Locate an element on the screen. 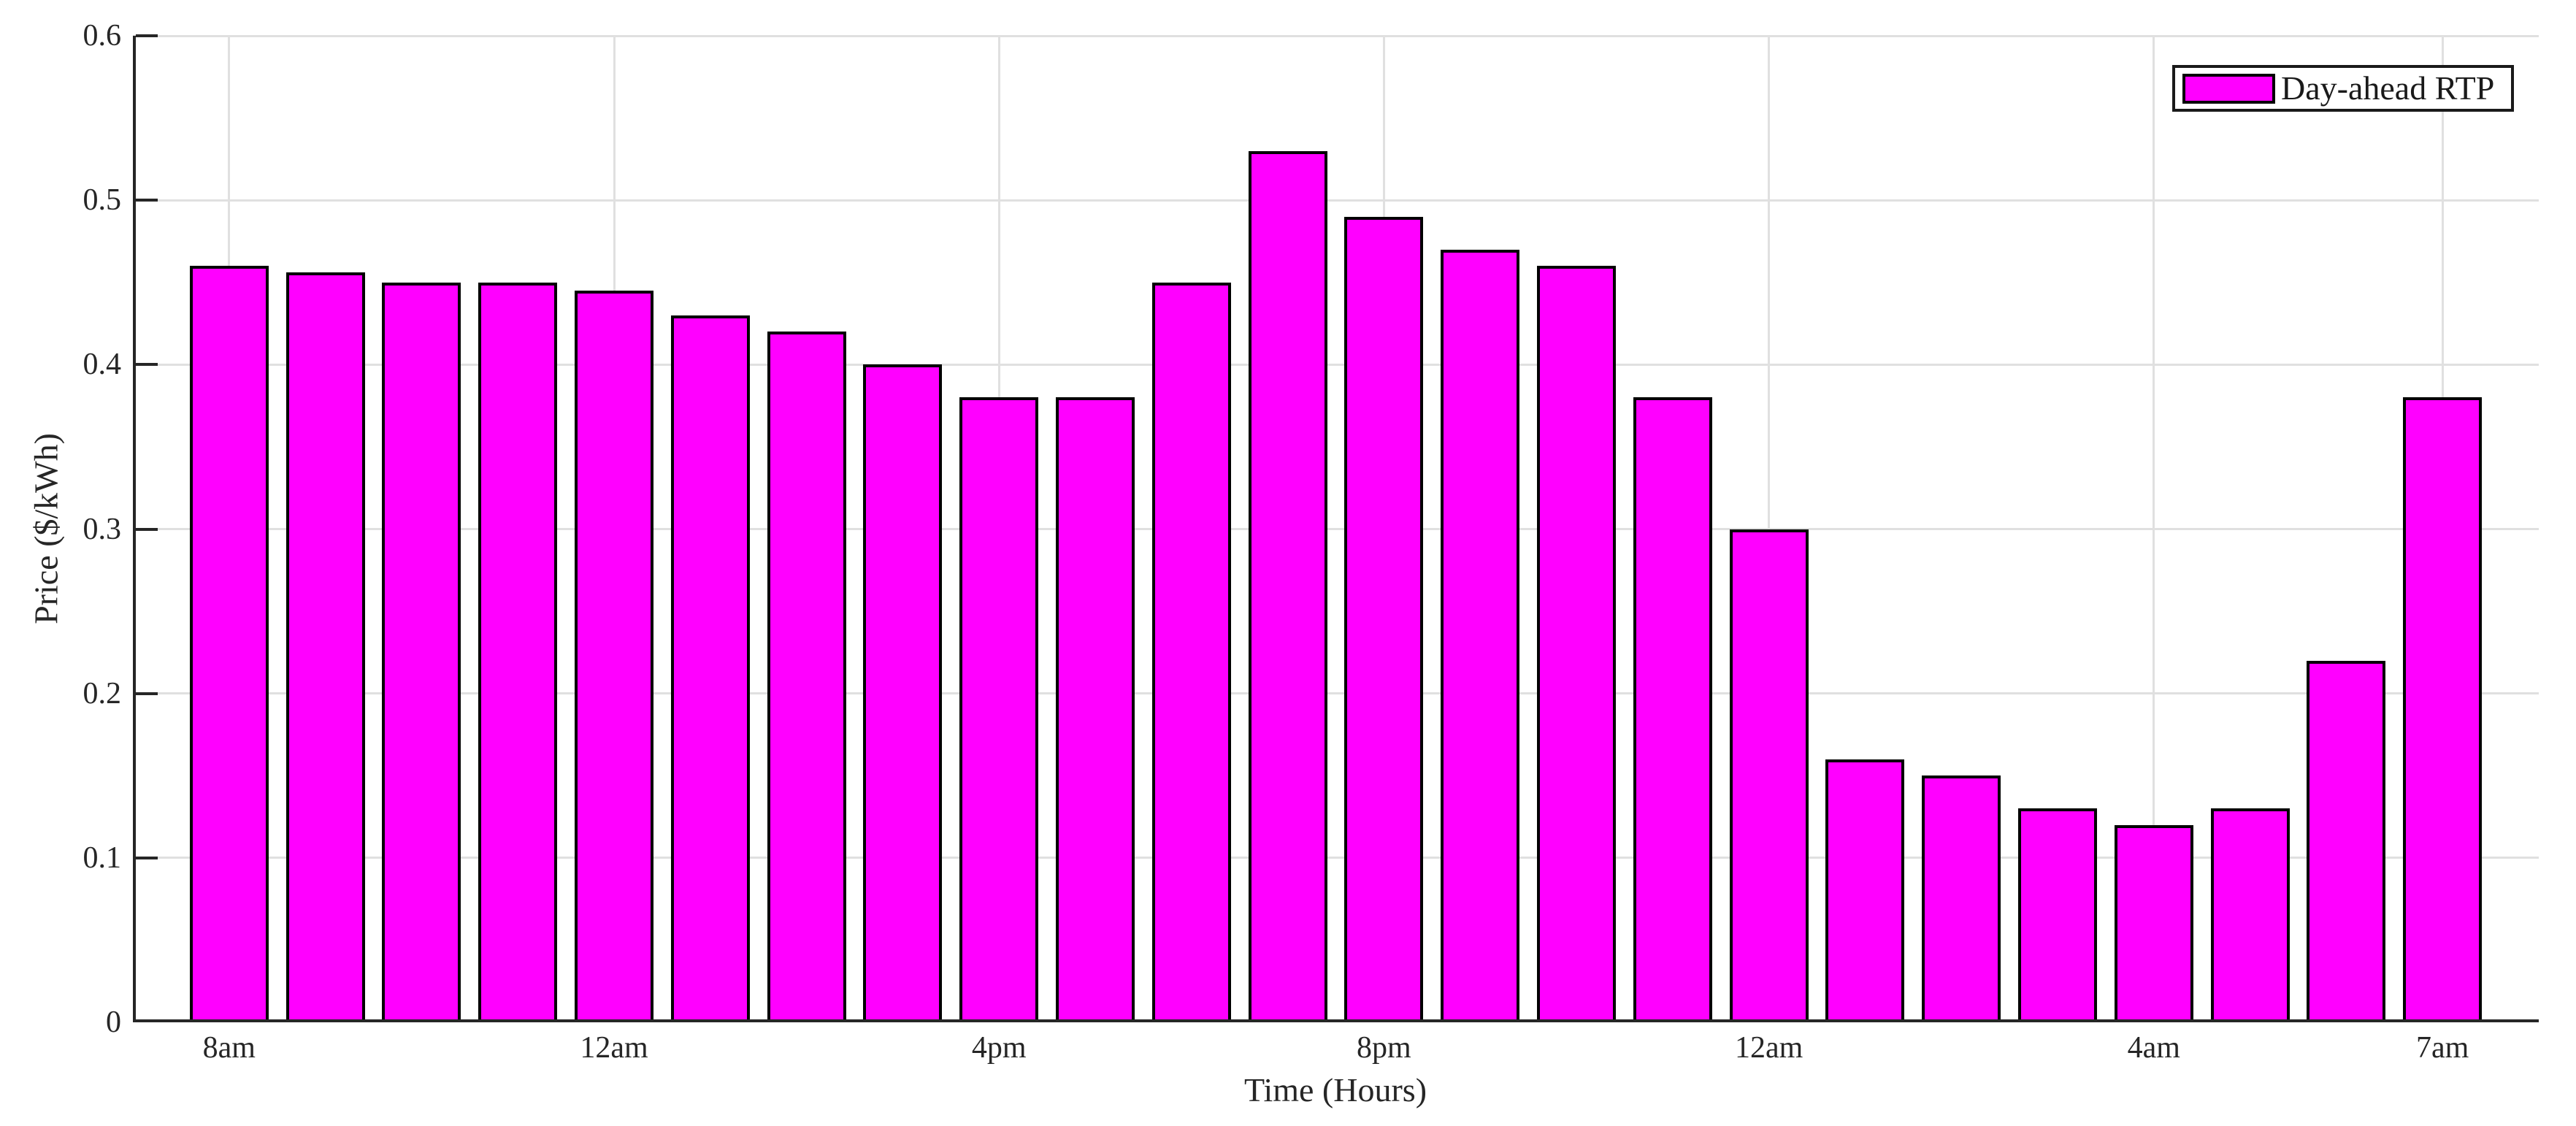 The image size is (2576, 1126). legend-label: Day-ahead RTP is located at coordinates (2388, 88).